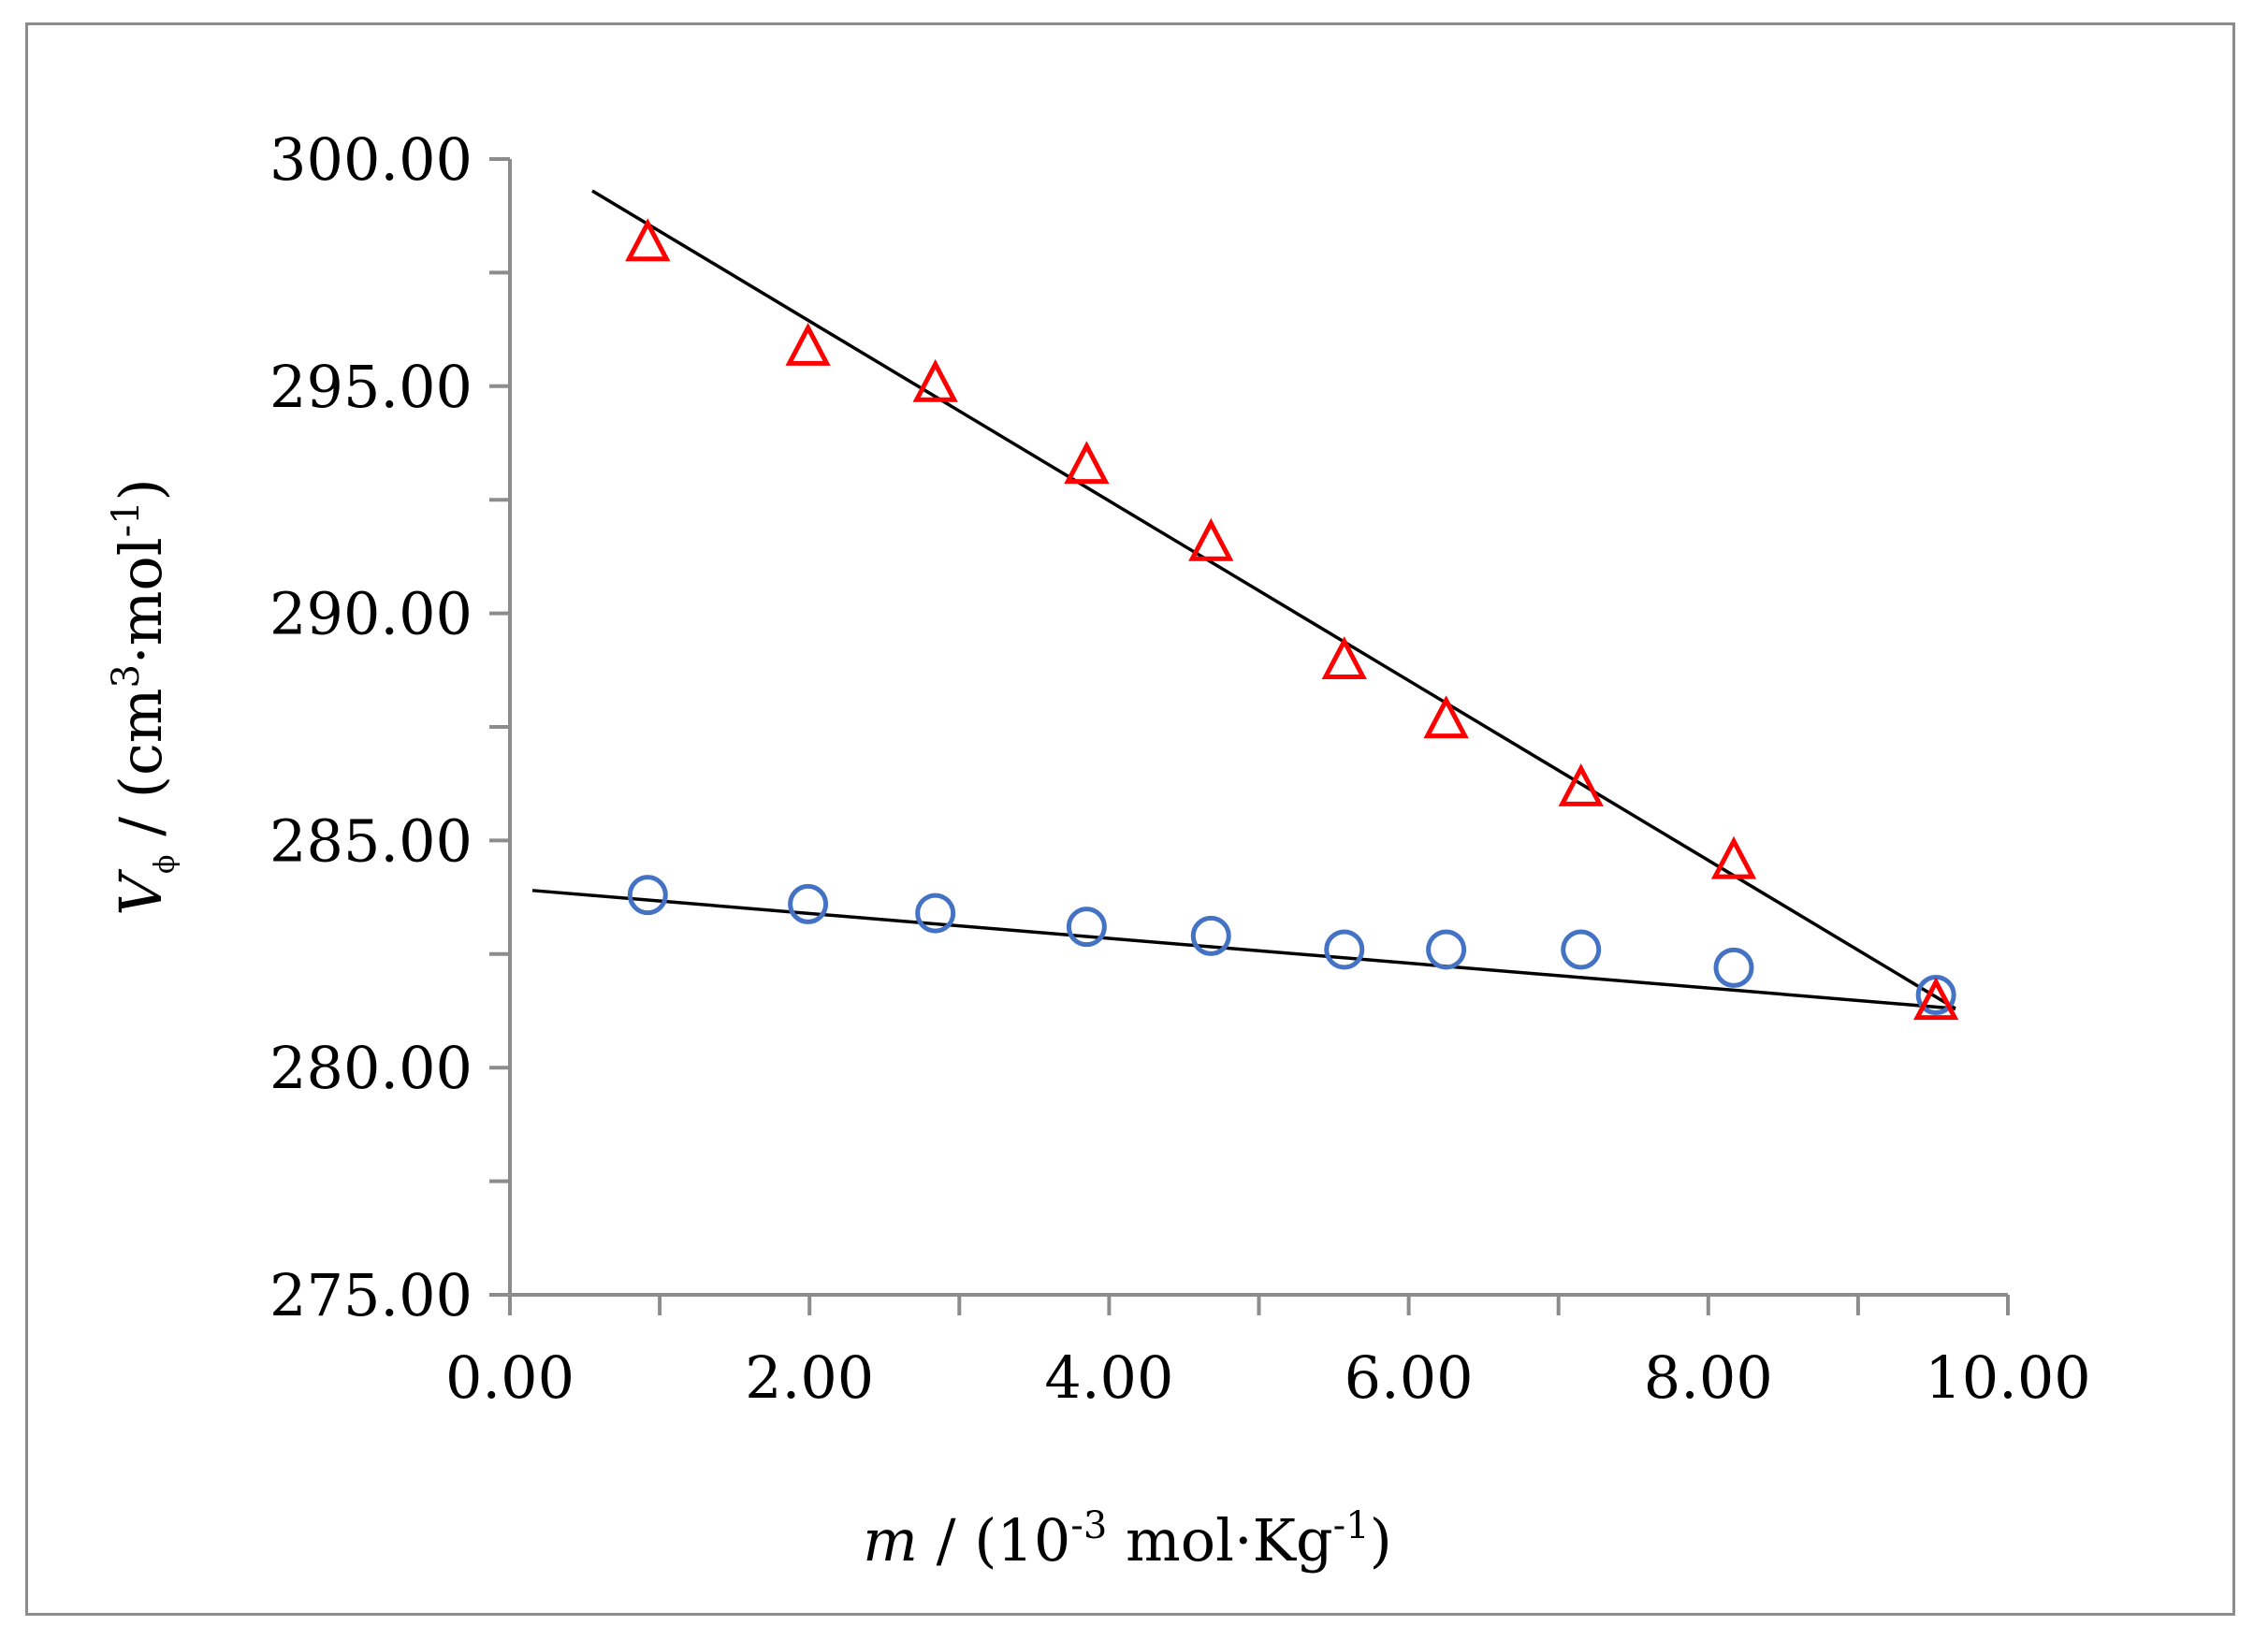  What do you see at coordinates (1109, 1377) in the screenshot?
I see `x-tick-label: 4.00` at bounding box center [1109, 1377].